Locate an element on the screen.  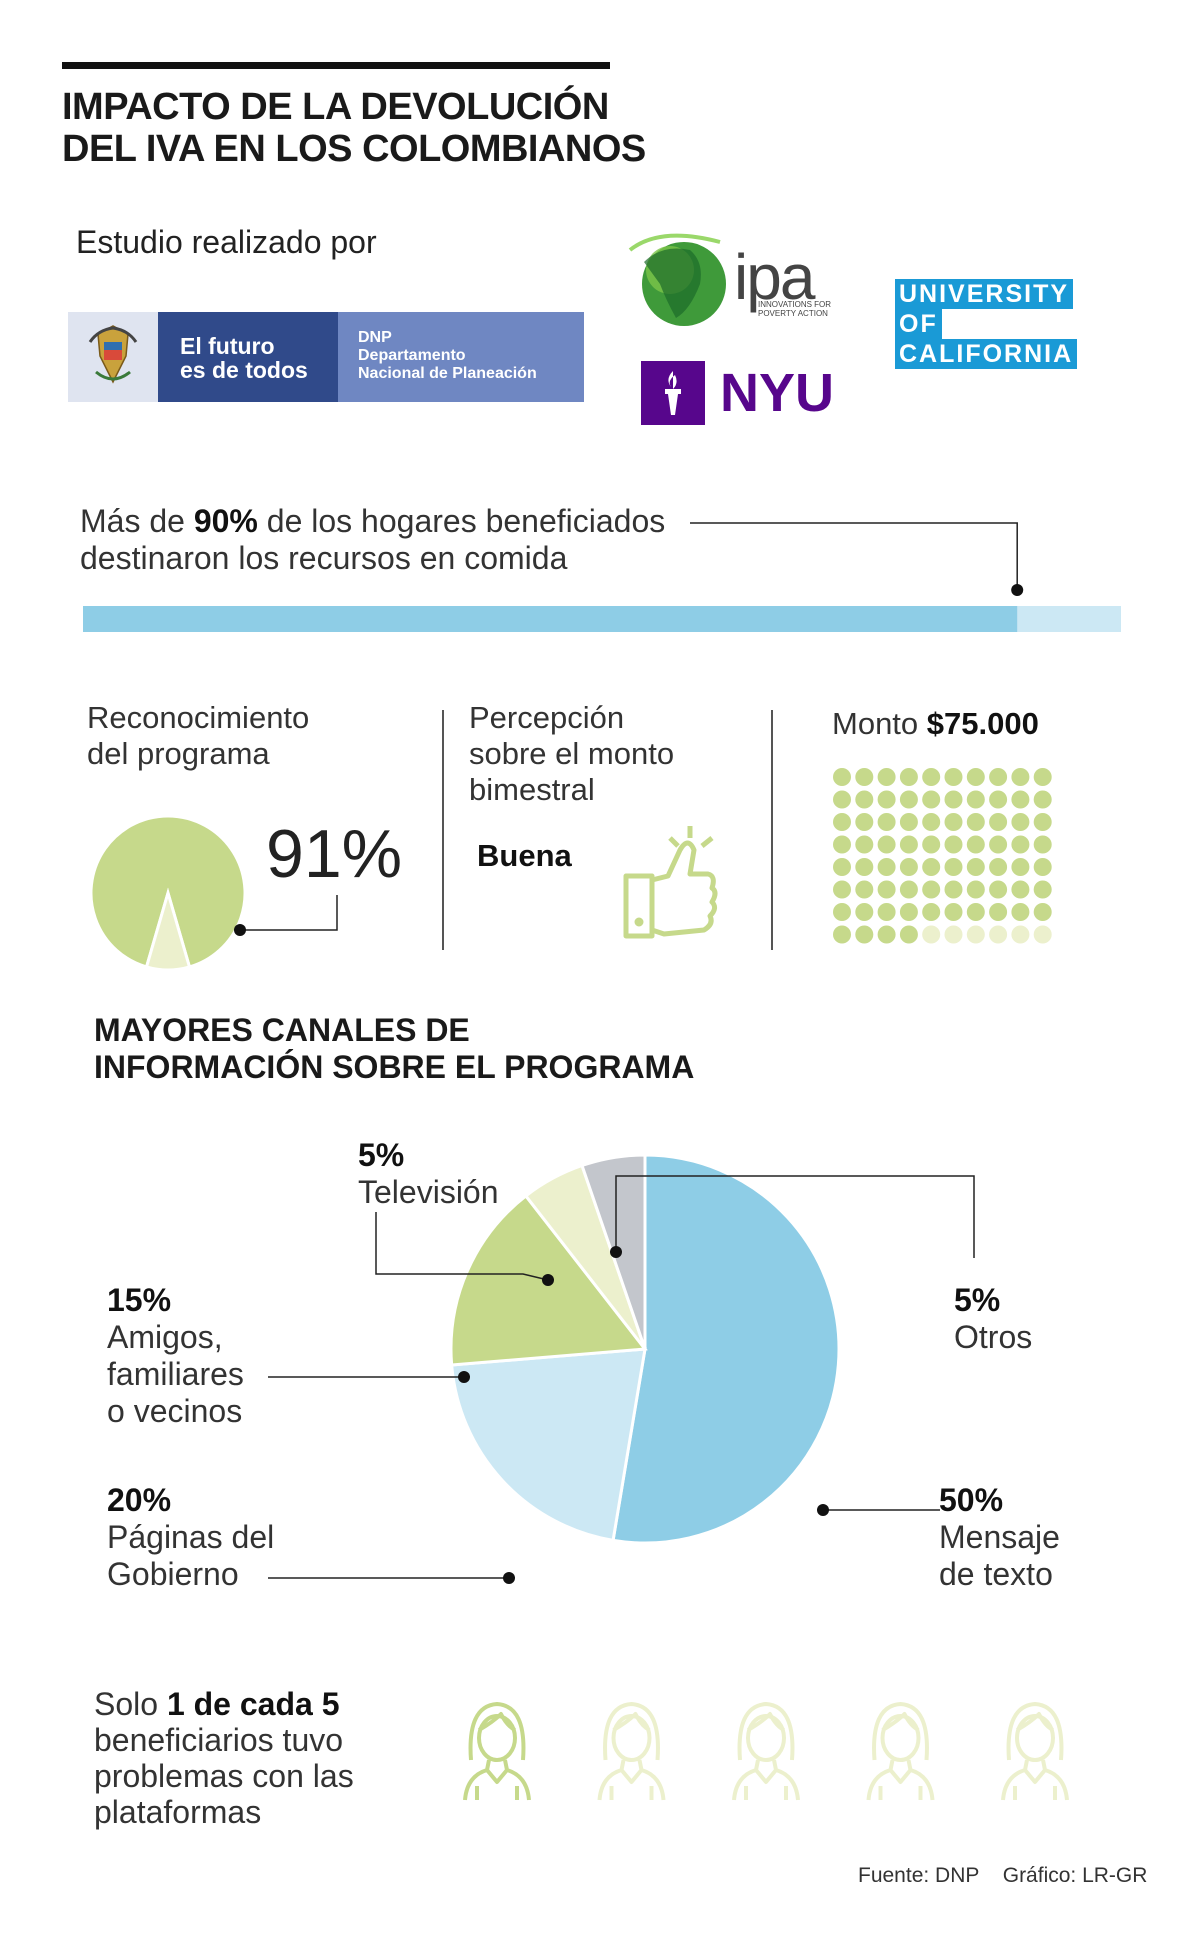
pie-label-amigos: 15% Amigos, familiares o vecinos is located at coordinates (175, 1355).